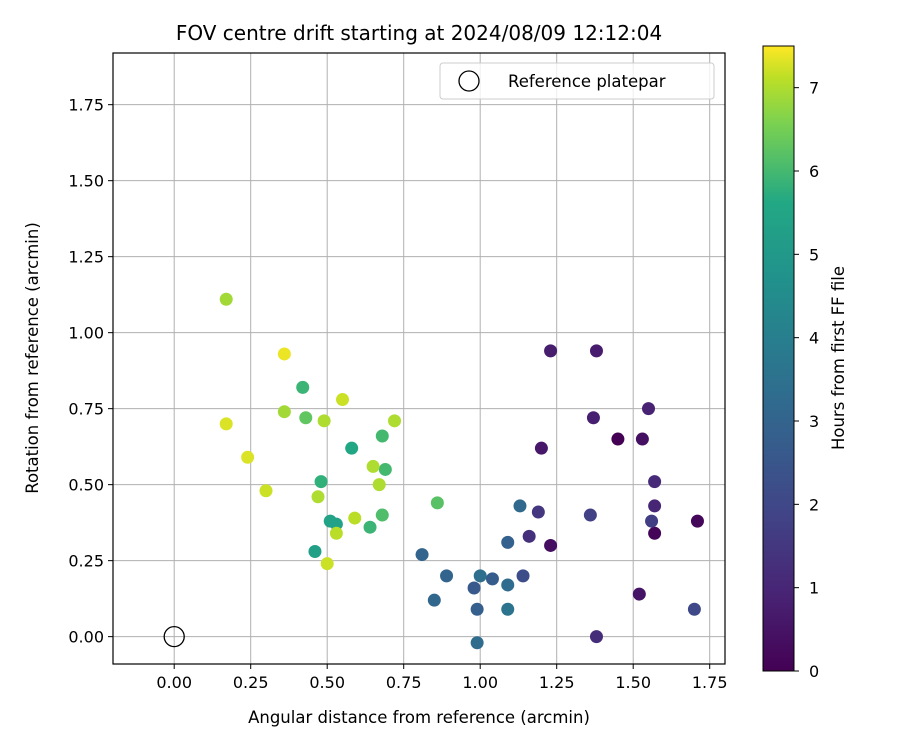 This screenshot has width=900, height=750. What do you see at coordinates (86, 637) in the screenshot?
I see `y-tick-label: 0.00` at bounding box center [86, 637].